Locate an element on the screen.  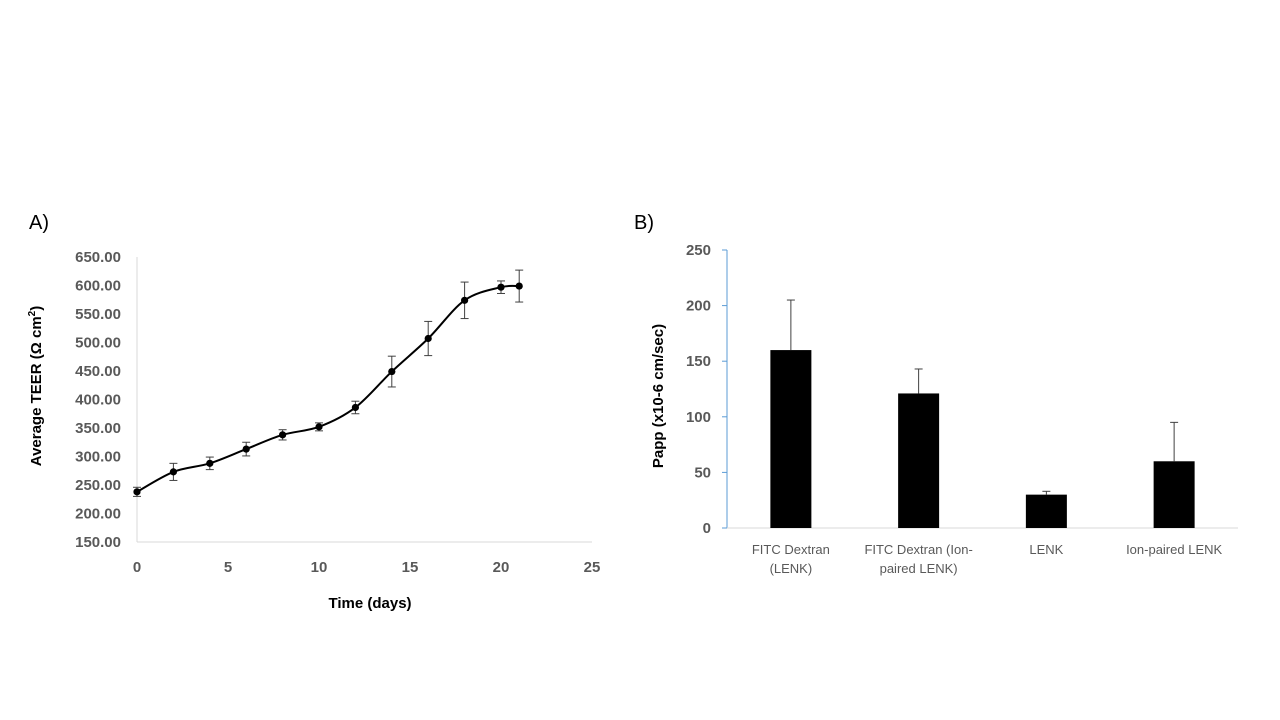
y-tick-label-b: 200 is located at coordinates (698, 306).